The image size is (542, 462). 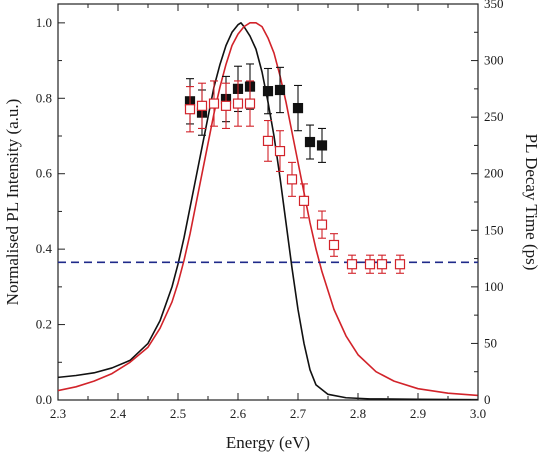 What do you see at coordinates (487, 399) in the screenshot?
I see `y2-tick-label: 0` at bounding box center [487, 399].